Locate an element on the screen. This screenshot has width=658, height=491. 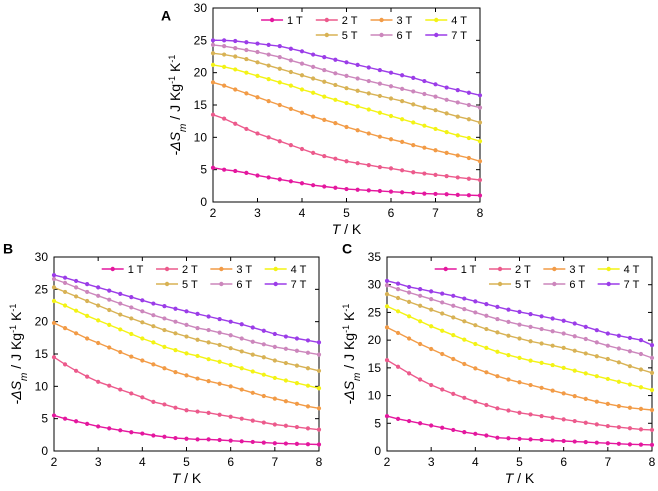
x-tick-label: 6 is located at coordinates (563, 462).